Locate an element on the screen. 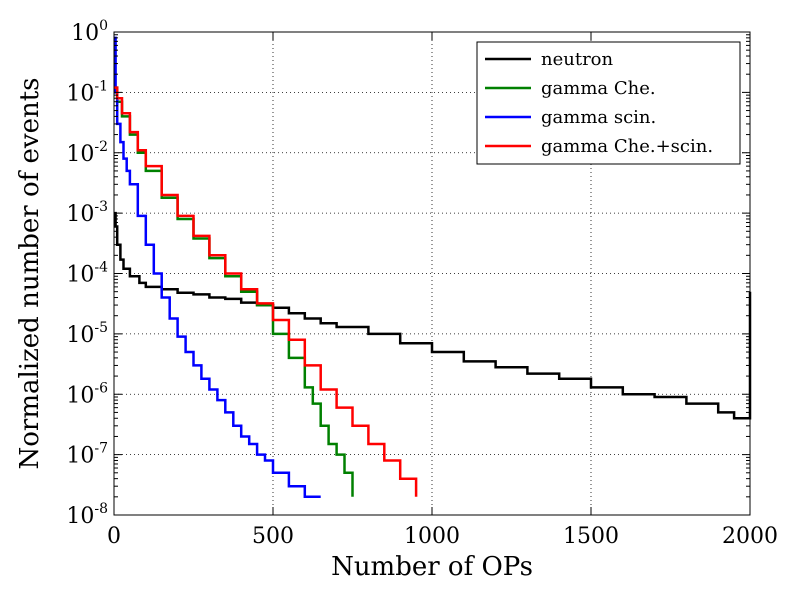  y-tick-labels: 10⁰ 10⁻¹ 10⁻² 10⁻³ 10⁻⁴ 10⁻⁵ 10⁻⁶ 10⁻⁷ 10⁻⁸ is located at coordinates (87, 273).